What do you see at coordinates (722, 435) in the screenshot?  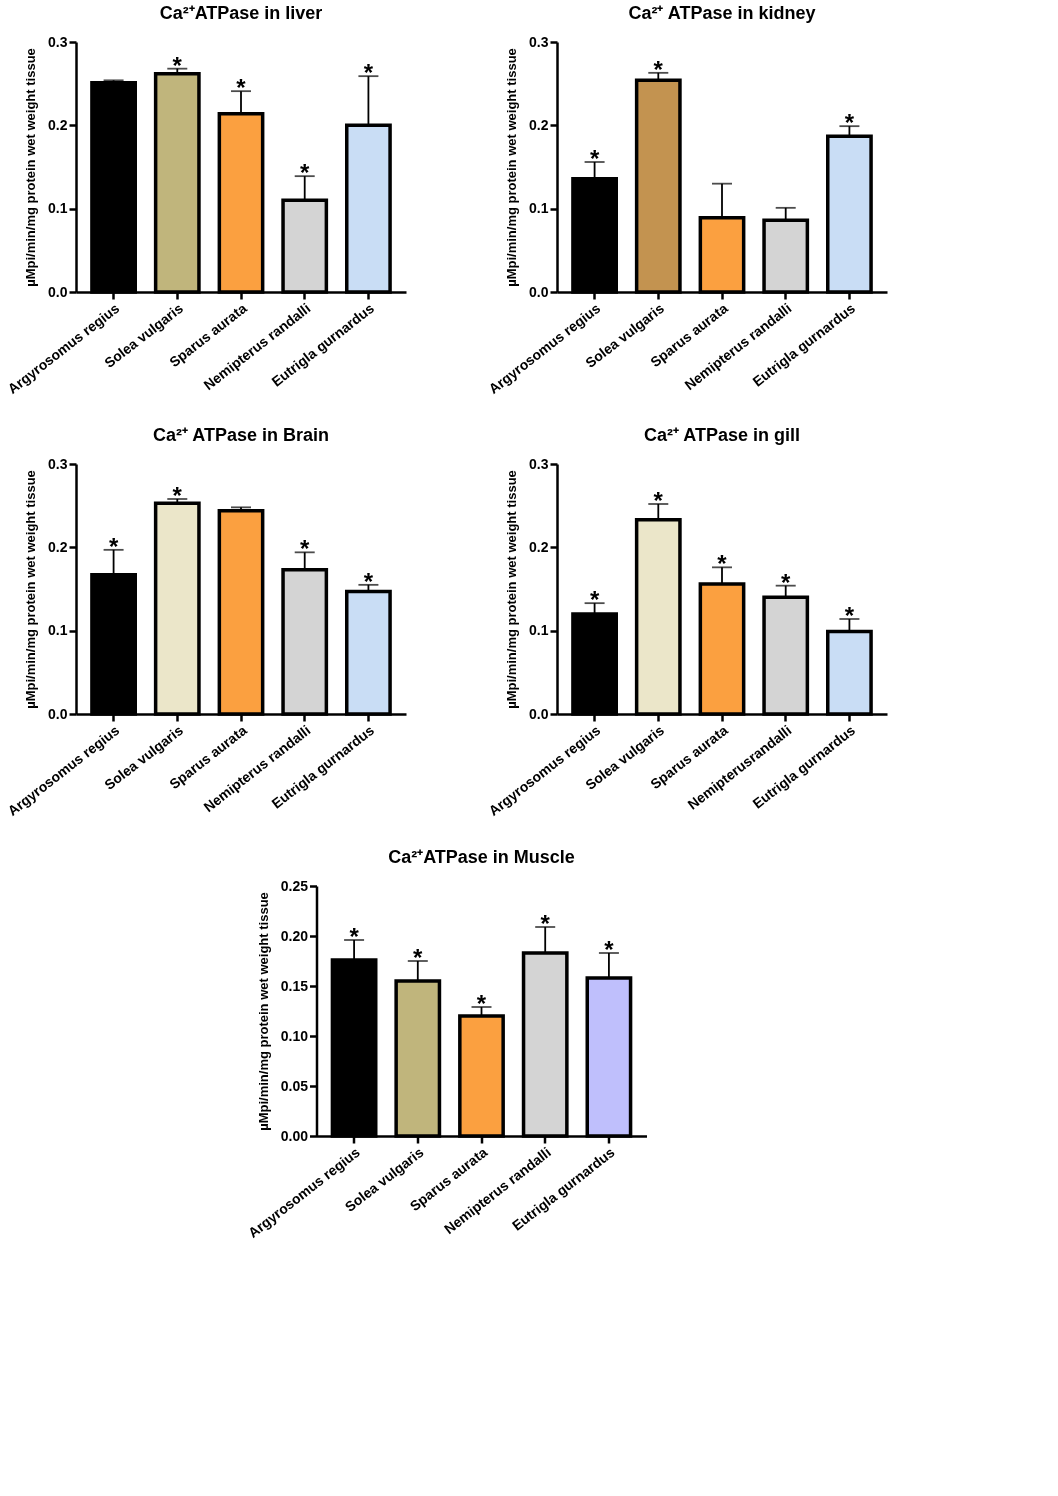 I see `chart-title: Ca²⁺ ATPase in gill` at bounding box center [722, 435].